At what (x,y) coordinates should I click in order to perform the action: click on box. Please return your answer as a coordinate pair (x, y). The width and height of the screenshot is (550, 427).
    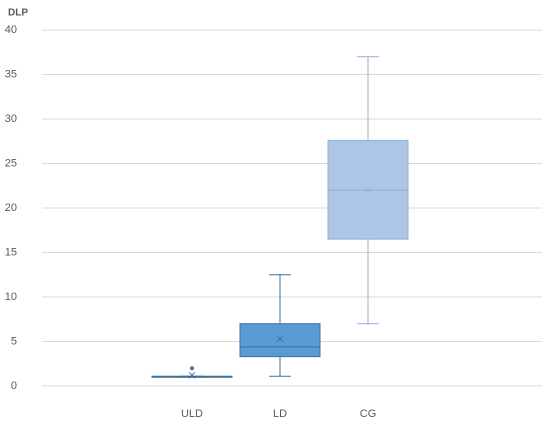
    Looking at the image, I should click on (280, 340).